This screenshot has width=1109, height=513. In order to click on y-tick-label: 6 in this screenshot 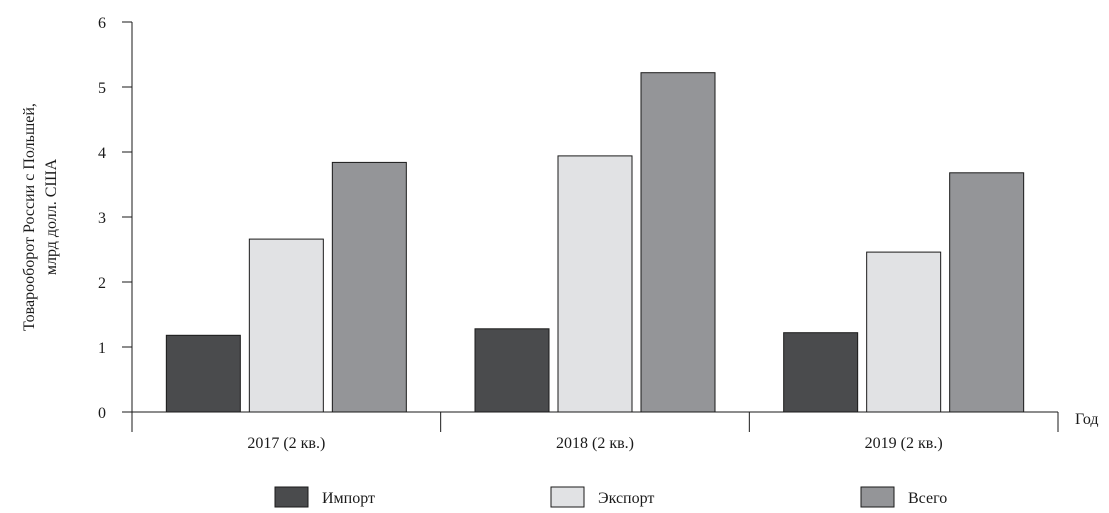, I will do `click(102, 23)`.